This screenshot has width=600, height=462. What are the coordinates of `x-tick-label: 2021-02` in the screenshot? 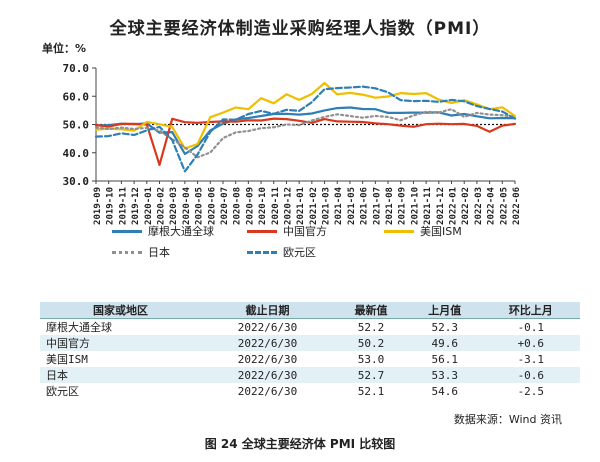 It's located at (314, 206).